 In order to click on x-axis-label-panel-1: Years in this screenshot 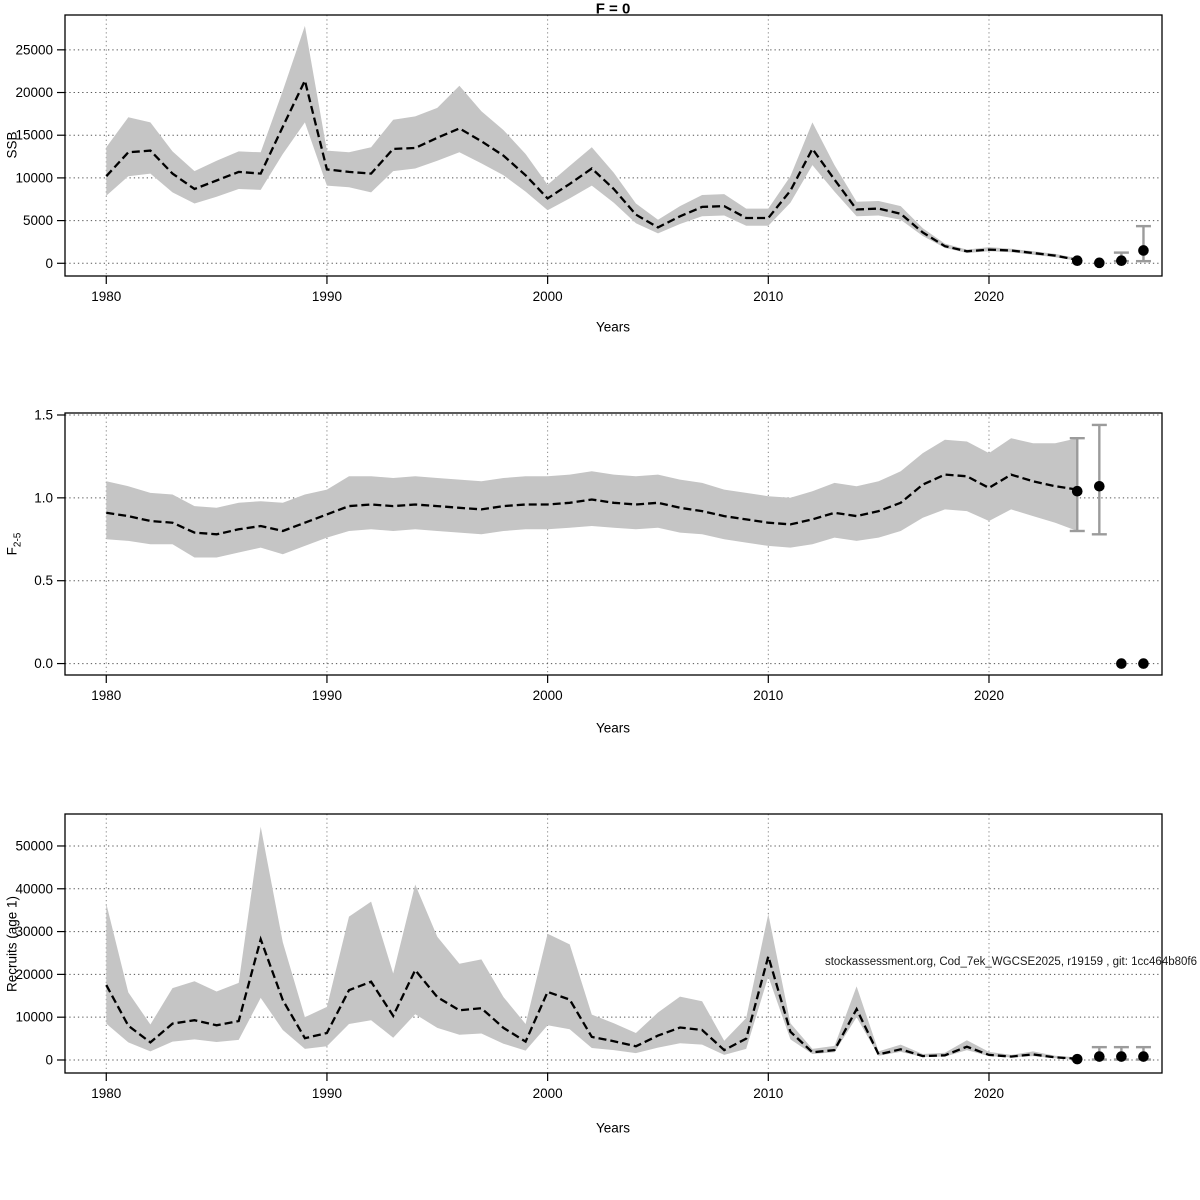, I will do `click(613, 327)`.